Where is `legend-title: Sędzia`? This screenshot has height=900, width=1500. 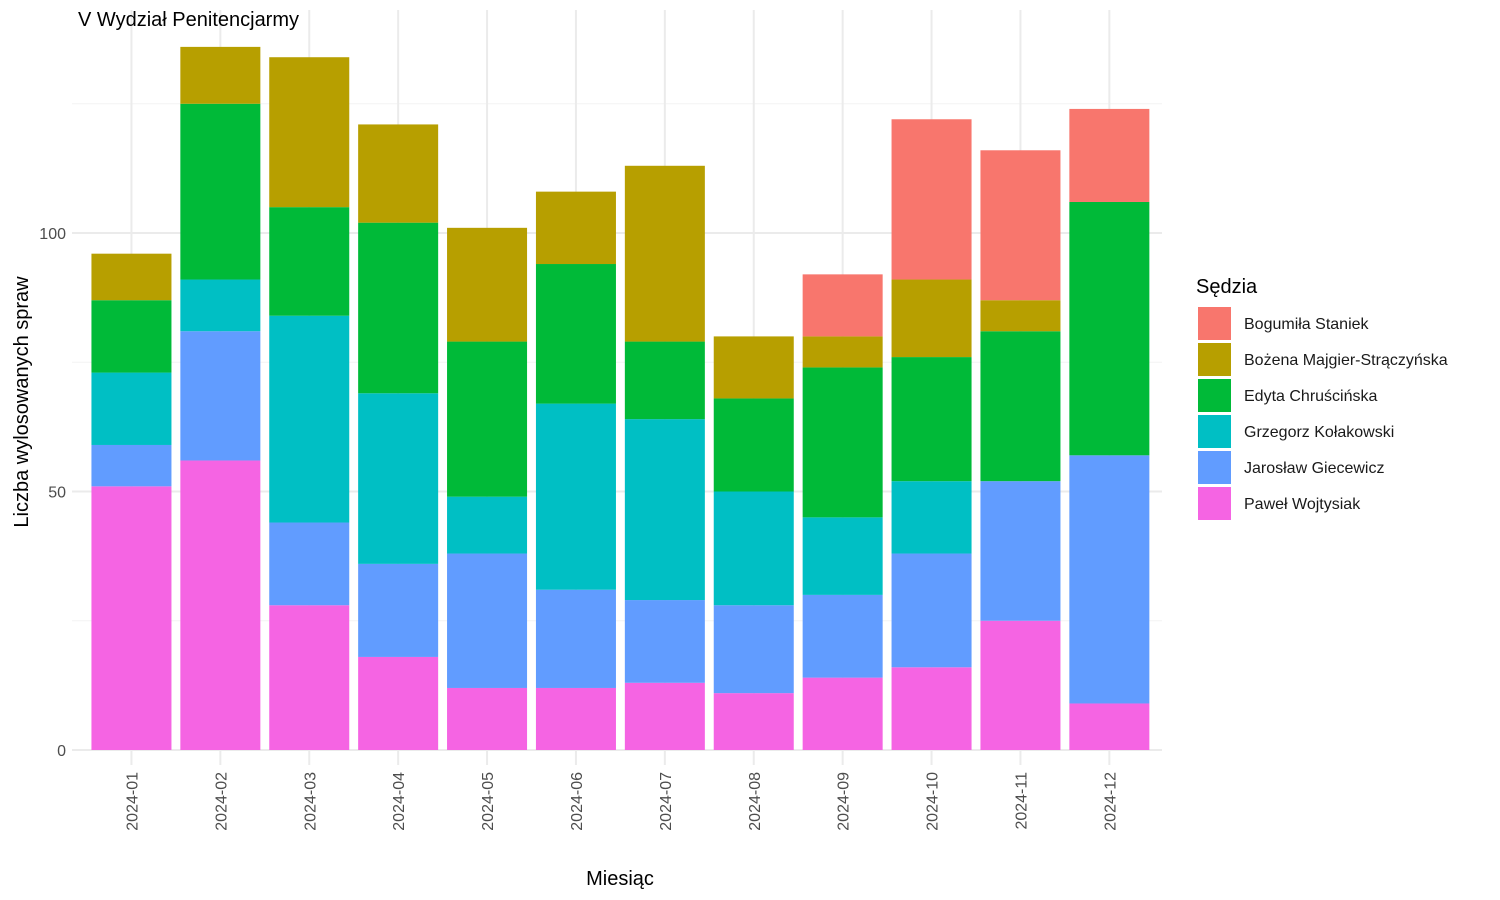 legend-title: Sędzia is located at coordinates (1227, 287).